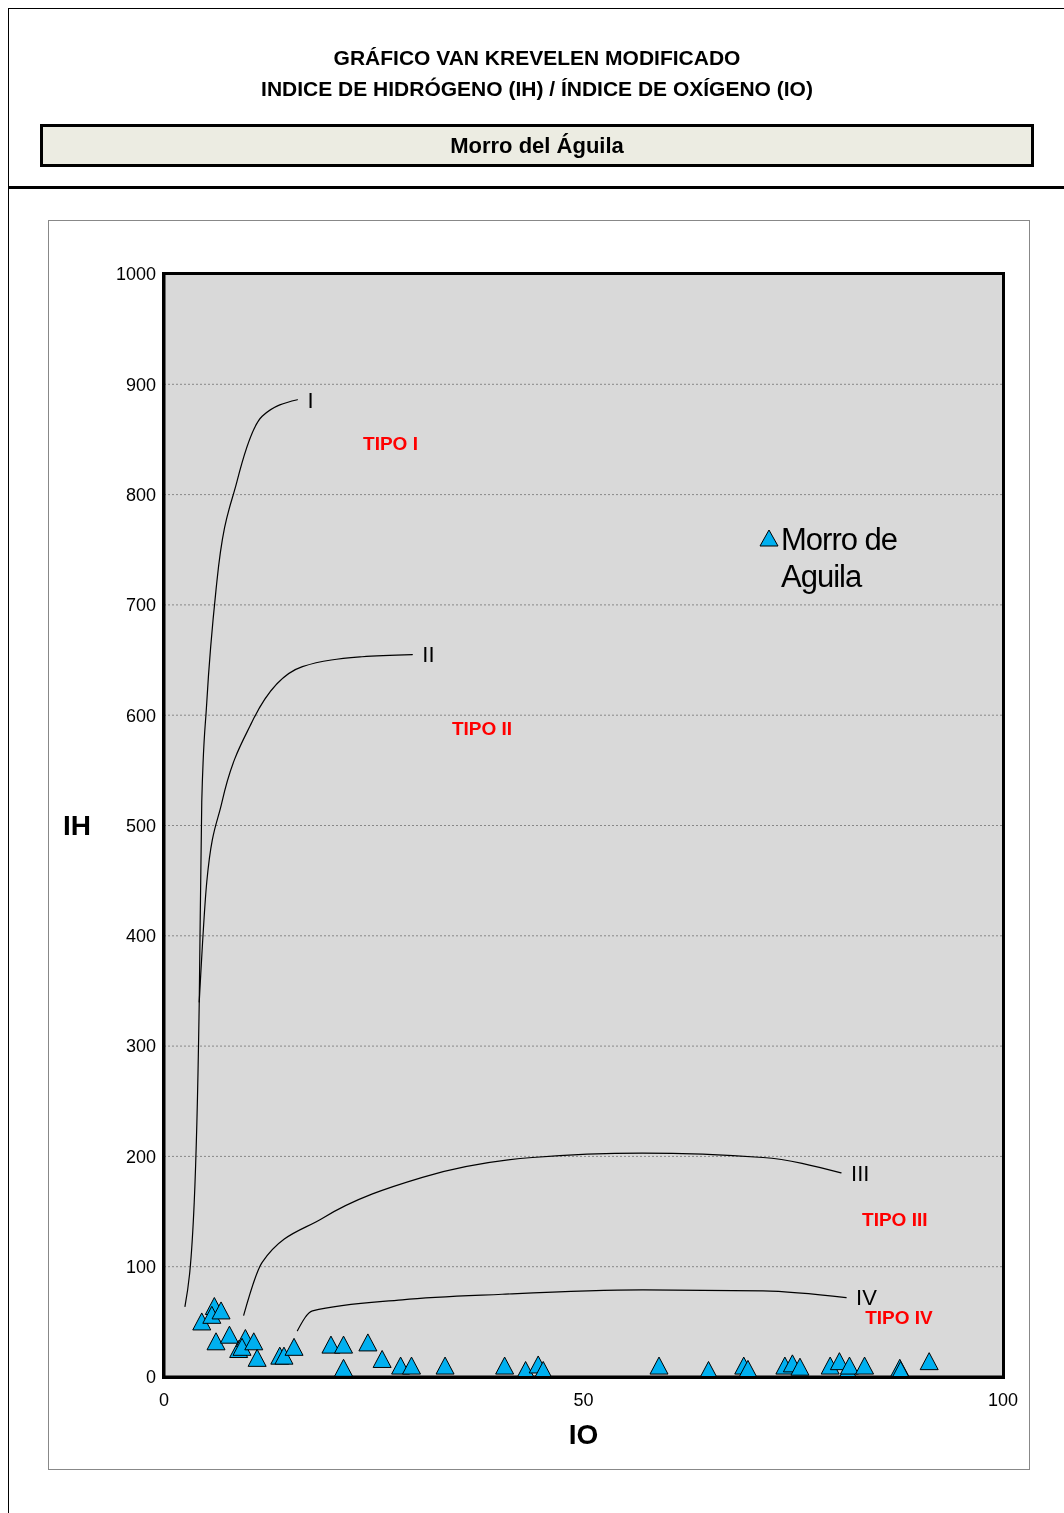 Image resolution: width=1064 pixels, height=1513 pixels. Describe the element at coordinates (140, 494) in the screenshot. I see `y-tick-label: 800` at that location.